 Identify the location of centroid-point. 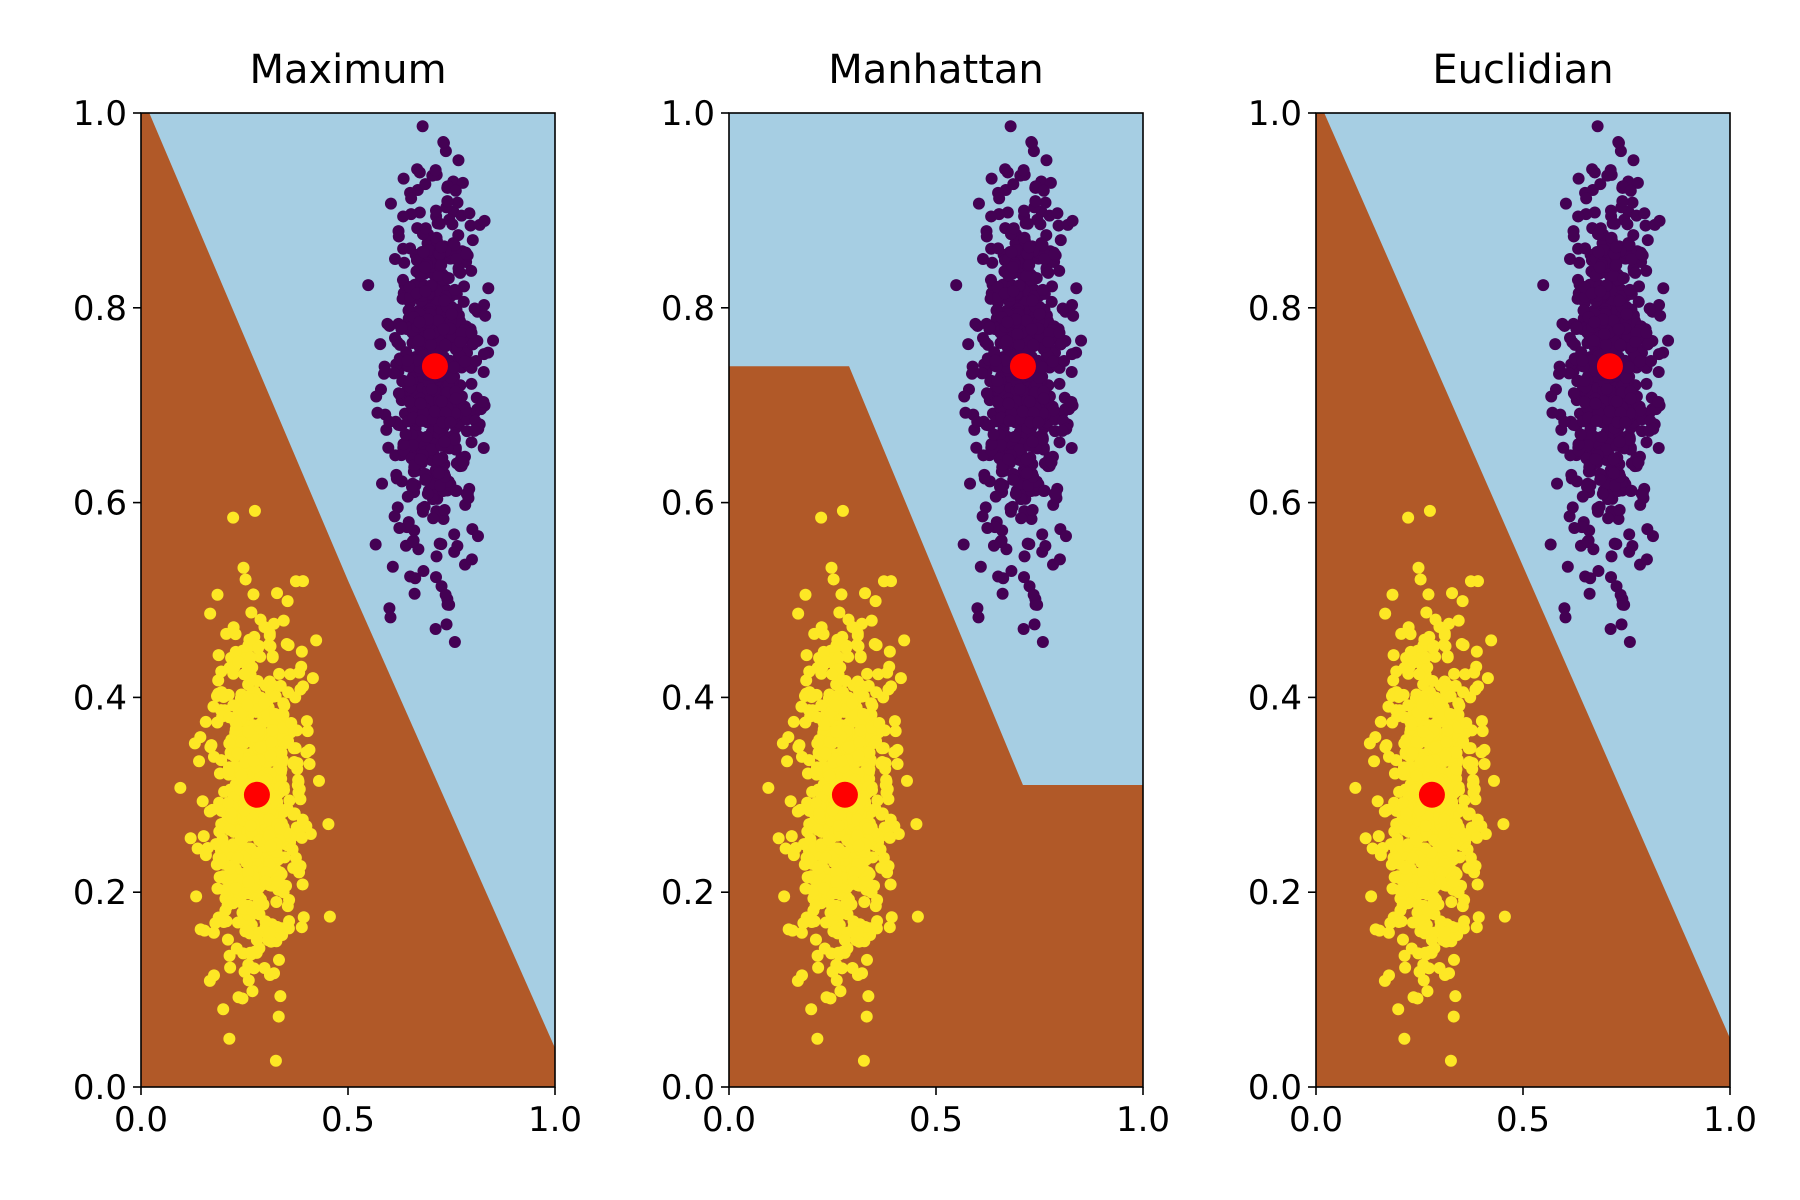
(1609, 366).